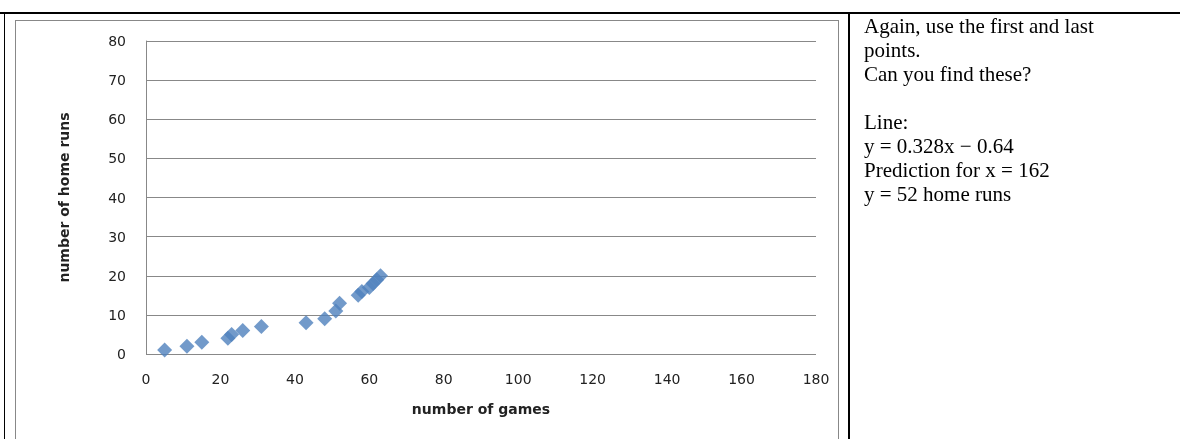  What do you see at coordinates (667, 379) in the screenshot?
I see `x-tick-label: 140` at bounding box center [667, 379].